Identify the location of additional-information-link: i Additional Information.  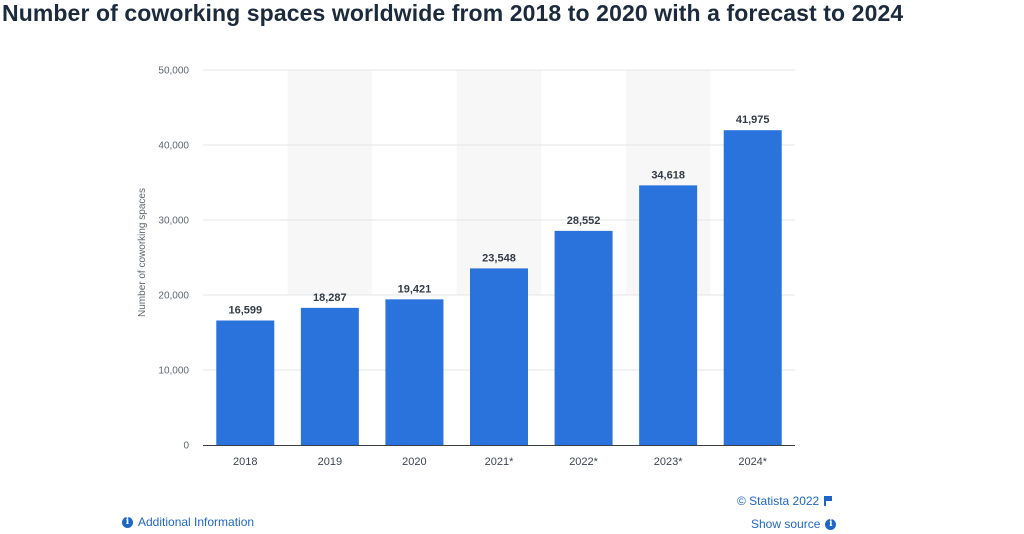
(188, 522).